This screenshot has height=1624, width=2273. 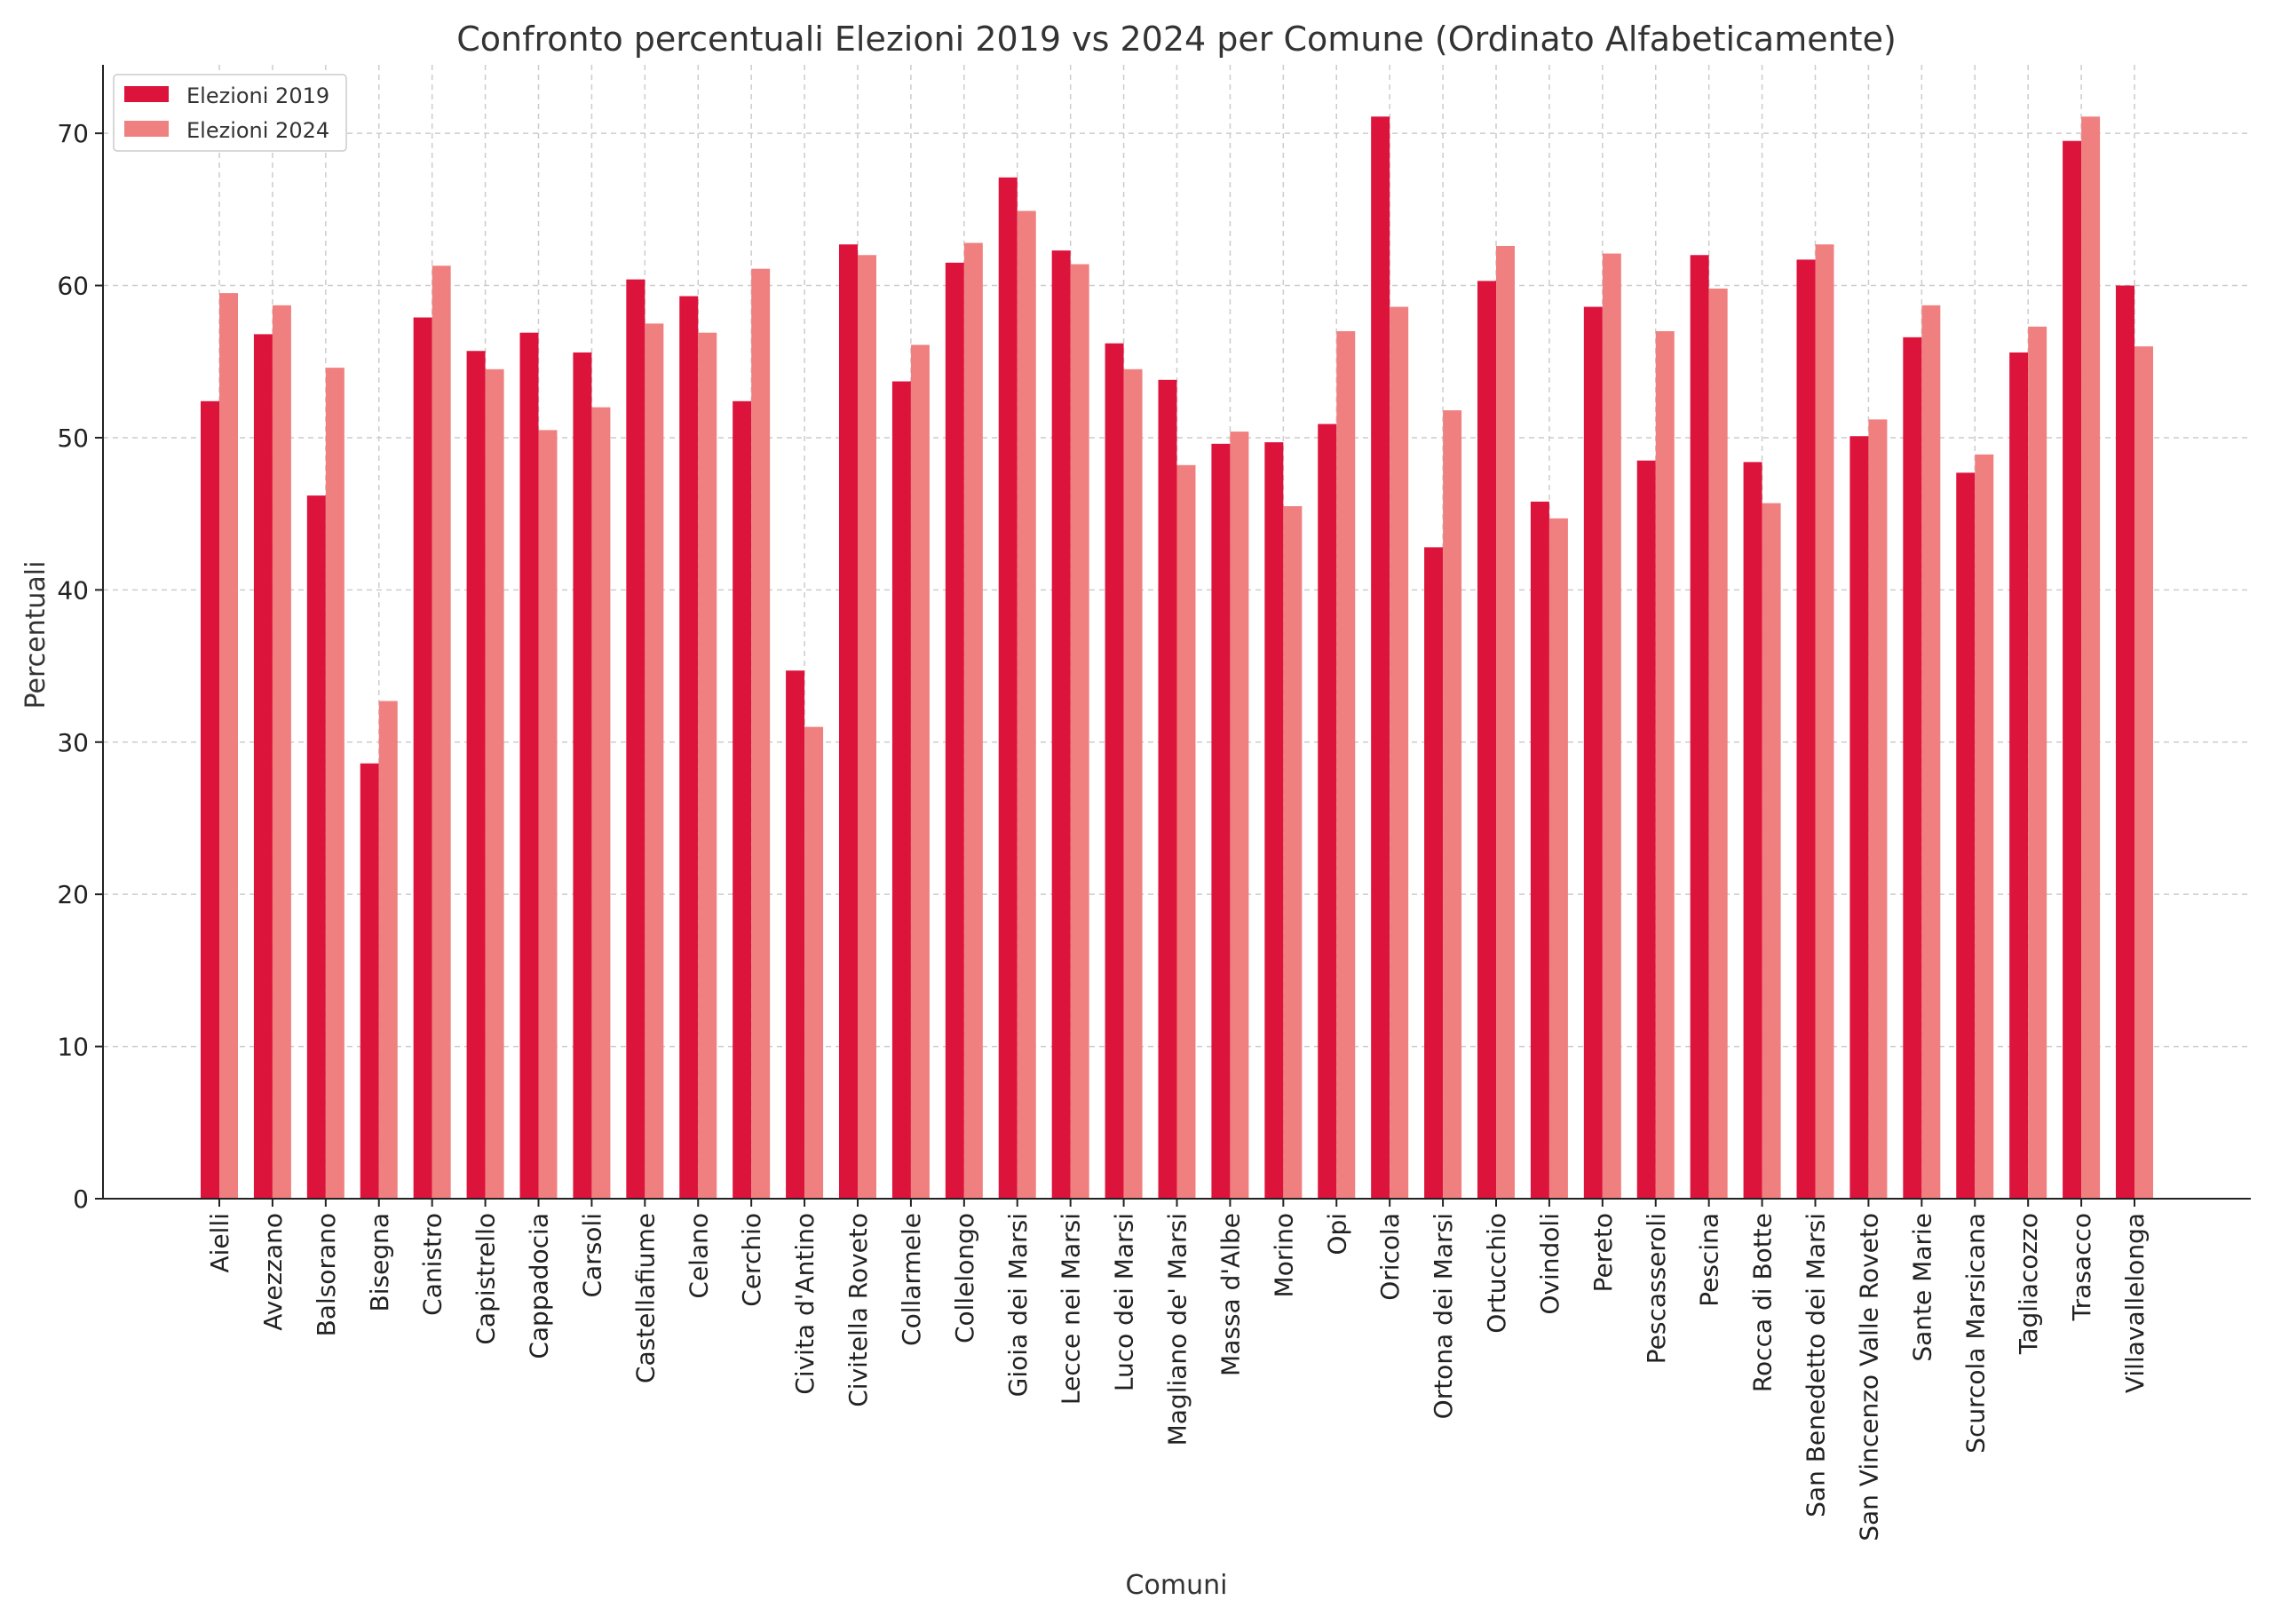 What do you see at coordinates (1763, 1302) in the screenshot?
I see `x-tick-label: Rocca di Botte` at bounding box center [1763, 1302].